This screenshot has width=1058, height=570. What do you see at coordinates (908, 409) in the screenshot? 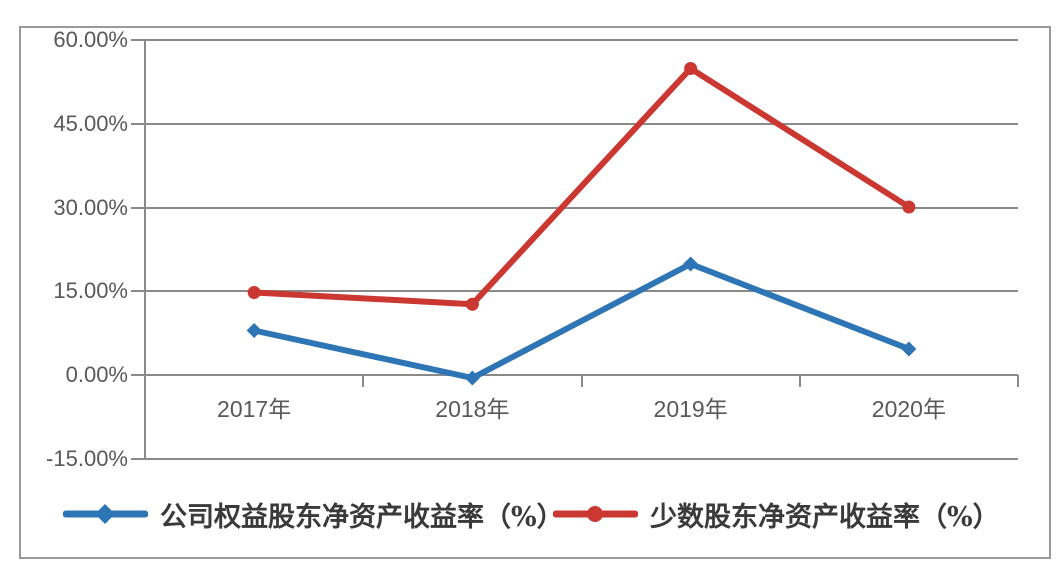
I see `x-axis-label: 2020年` at bounding box center [908, 409].